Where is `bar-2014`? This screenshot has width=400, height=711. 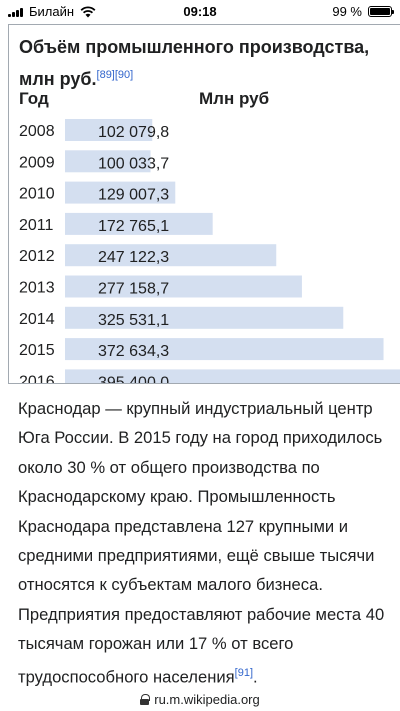 bar-2014 is located at coordinates (204, 317).